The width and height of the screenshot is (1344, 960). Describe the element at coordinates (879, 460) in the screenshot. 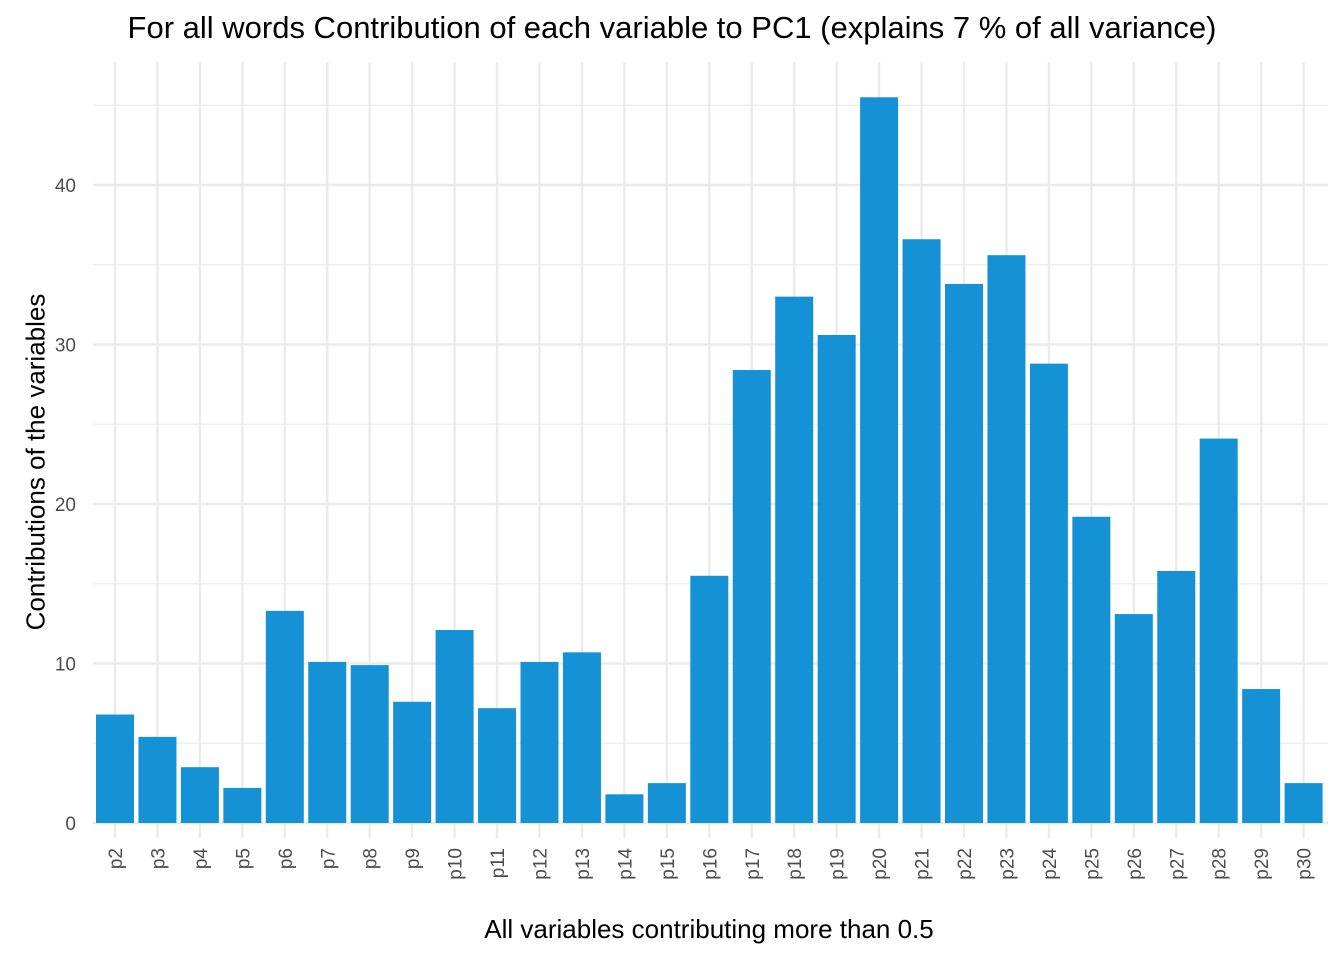

I see `bar-p20` at that location.